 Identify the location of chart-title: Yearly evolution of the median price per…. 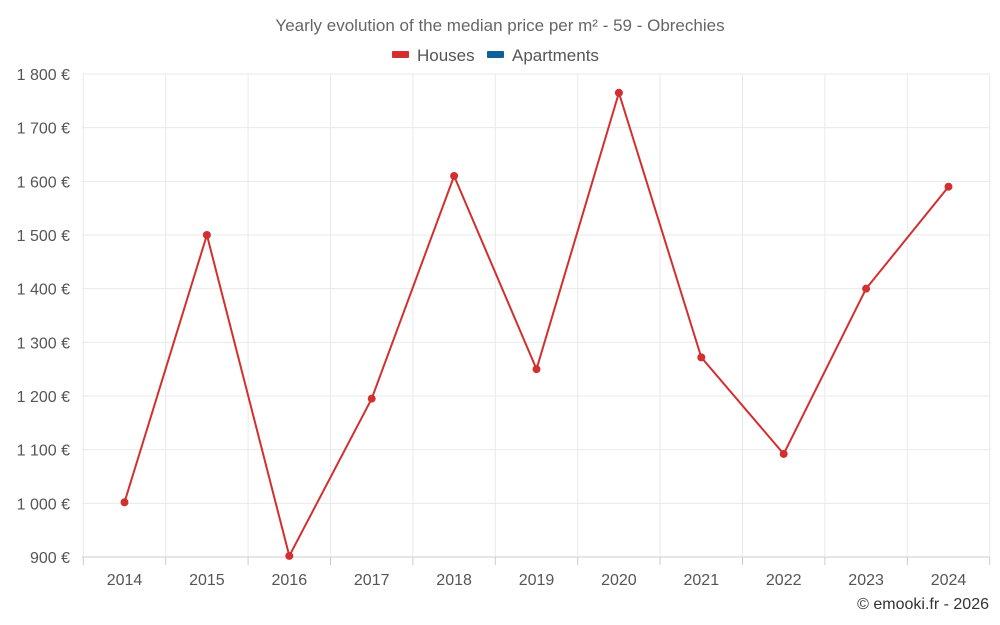
(499, 25).